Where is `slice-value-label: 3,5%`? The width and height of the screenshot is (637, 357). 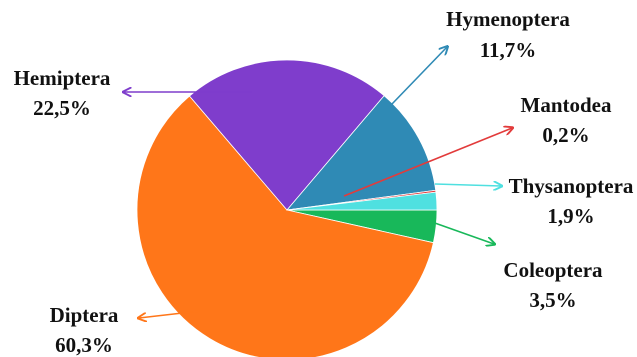
slice-value-label: 3,5% is located at coordinates (552, 300).